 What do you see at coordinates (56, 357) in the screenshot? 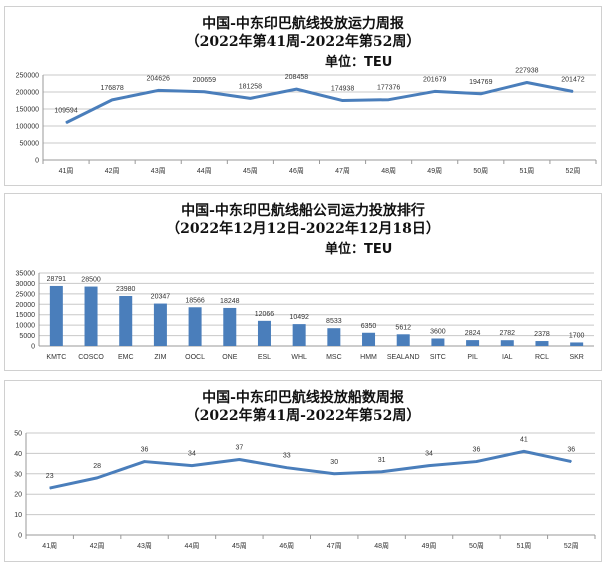
I see `x-tick-label: KMTC` at bounding box center [56, 357].